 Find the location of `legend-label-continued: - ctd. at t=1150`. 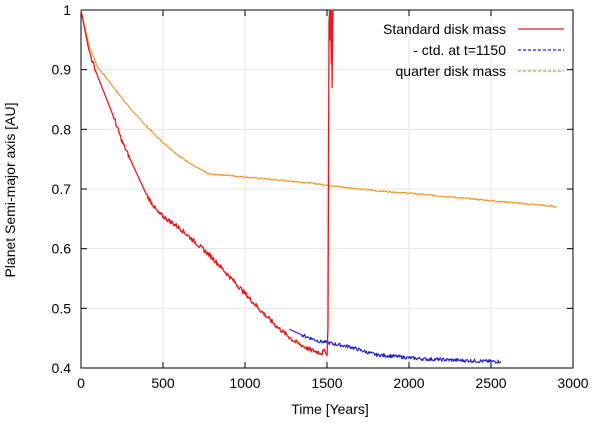

legend-label-continued: - ctd. at t=1150 is located at coordinates (459, 50).